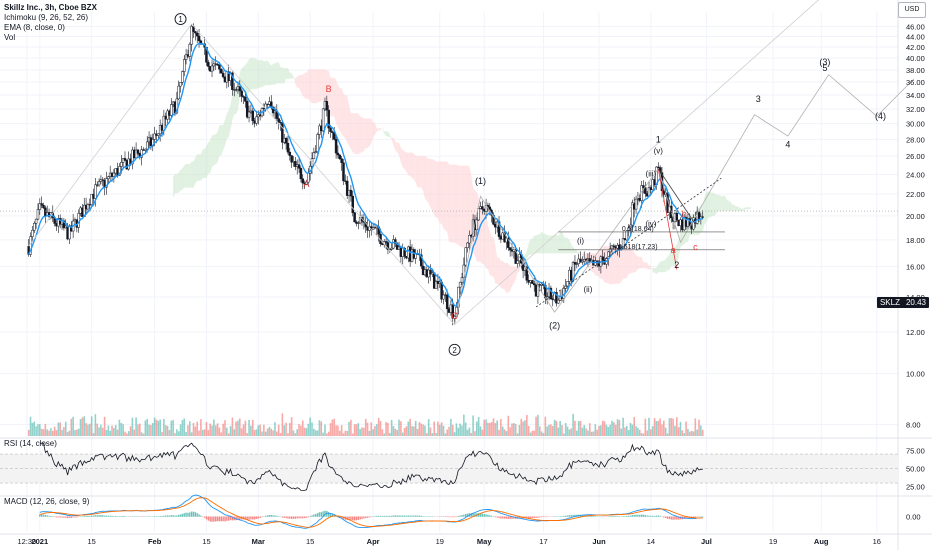 This screenshot has width=932, height=555. I want to click on volume-legend: Vol, so click(50, 38).